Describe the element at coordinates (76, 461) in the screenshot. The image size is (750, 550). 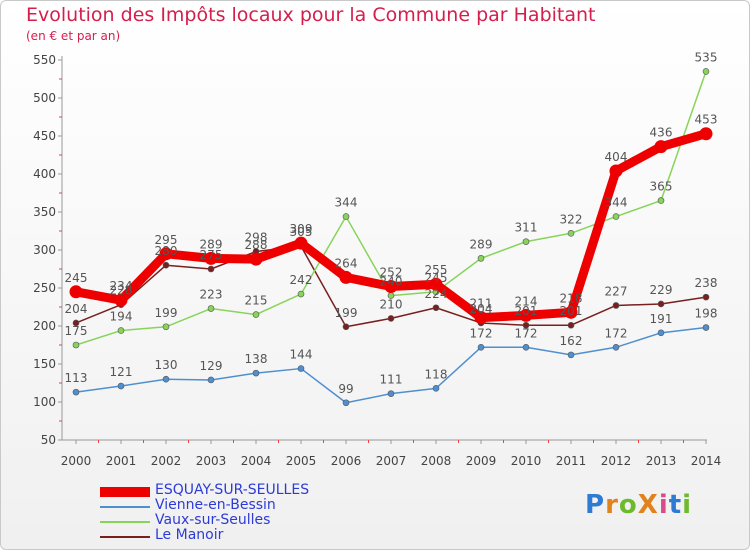
I see `x-tick-label: 2000` at that location.